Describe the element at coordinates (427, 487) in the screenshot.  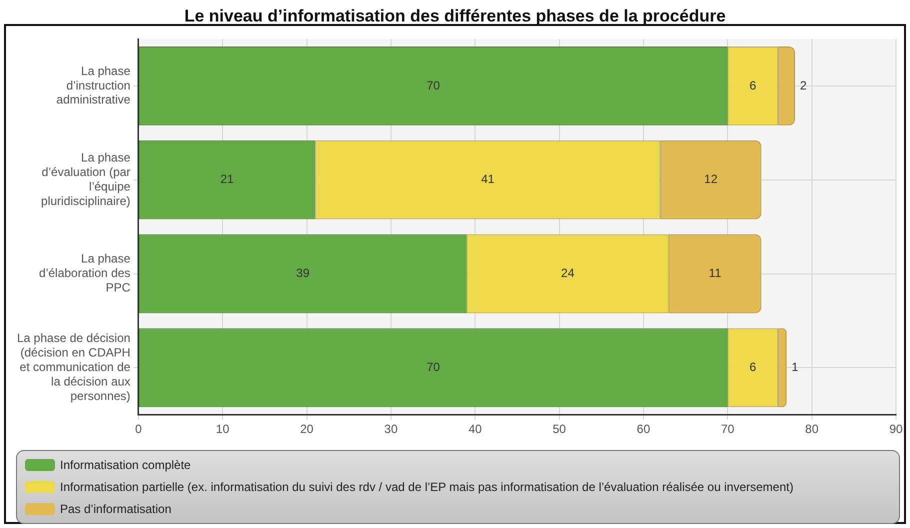
I see `legend-label: Informatisation partielle (ex. informatisation du suivi des rdv / vad de l’EP mais pas informatisation de l’évaluation réalisée ou inversement)` at that location.